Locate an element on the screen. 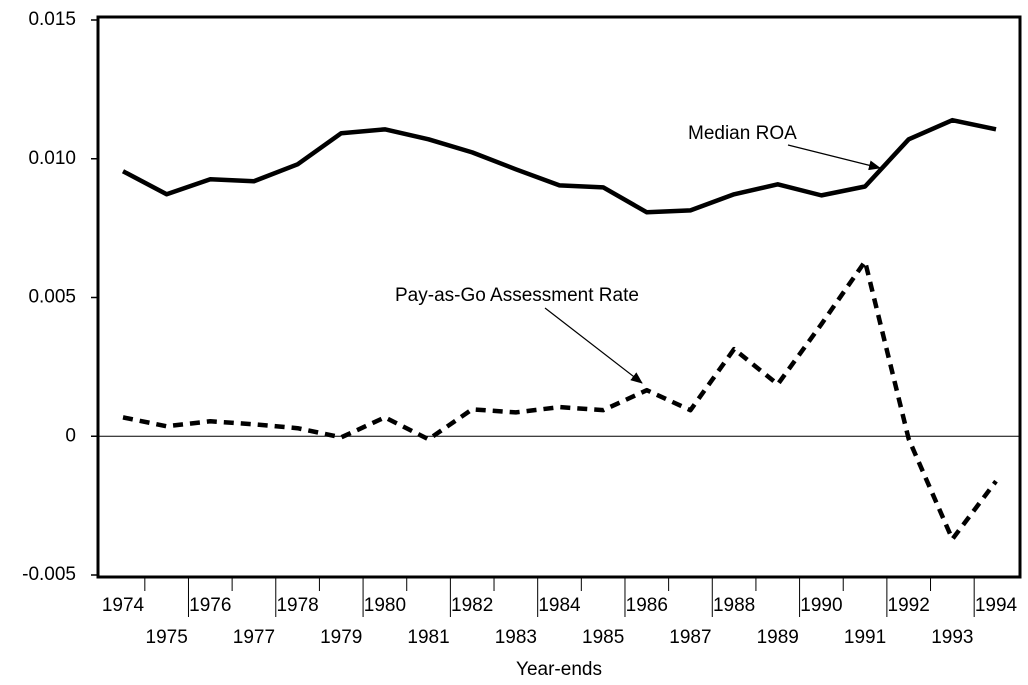 This screenshot has height=685, width=1028. x-tick-label: 1983 is located at coordinates (516, 637).